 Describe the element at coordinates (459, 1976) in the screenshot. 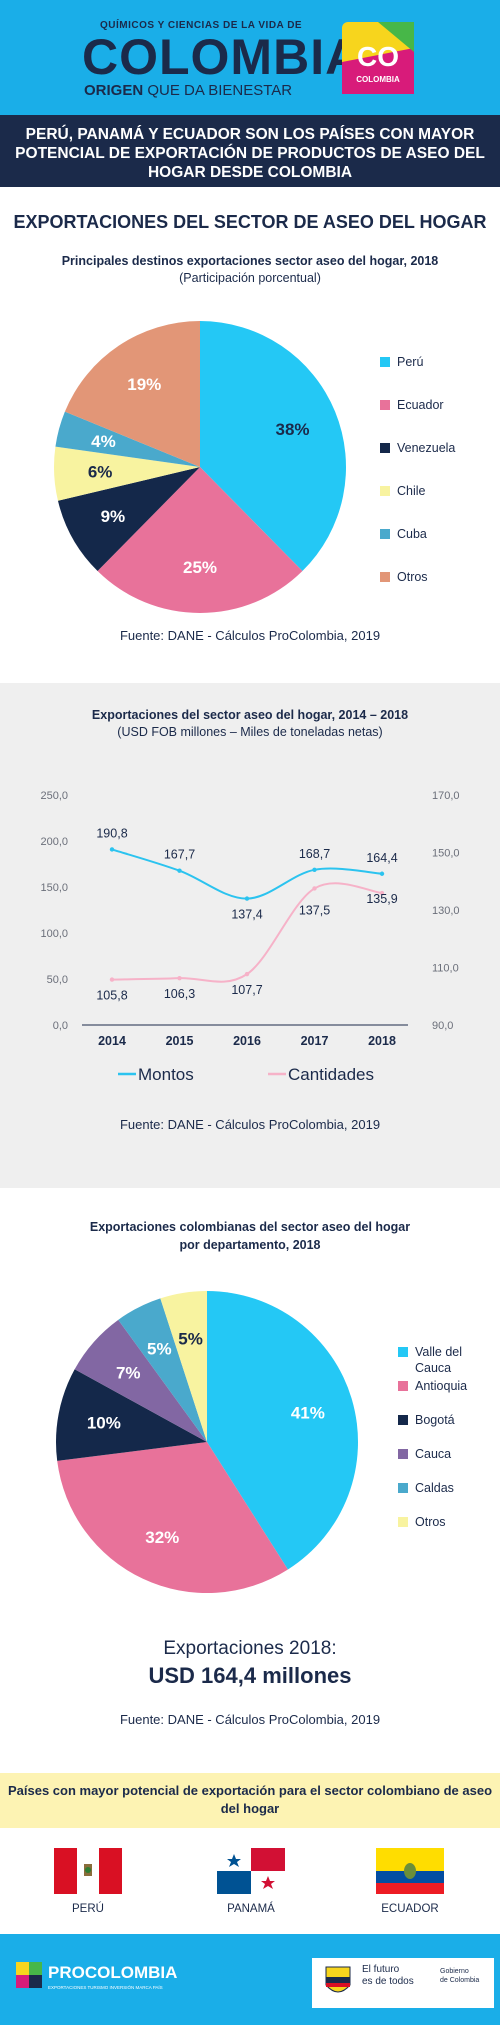

I see `gov-name: Gobierno de Colombia` at that location.